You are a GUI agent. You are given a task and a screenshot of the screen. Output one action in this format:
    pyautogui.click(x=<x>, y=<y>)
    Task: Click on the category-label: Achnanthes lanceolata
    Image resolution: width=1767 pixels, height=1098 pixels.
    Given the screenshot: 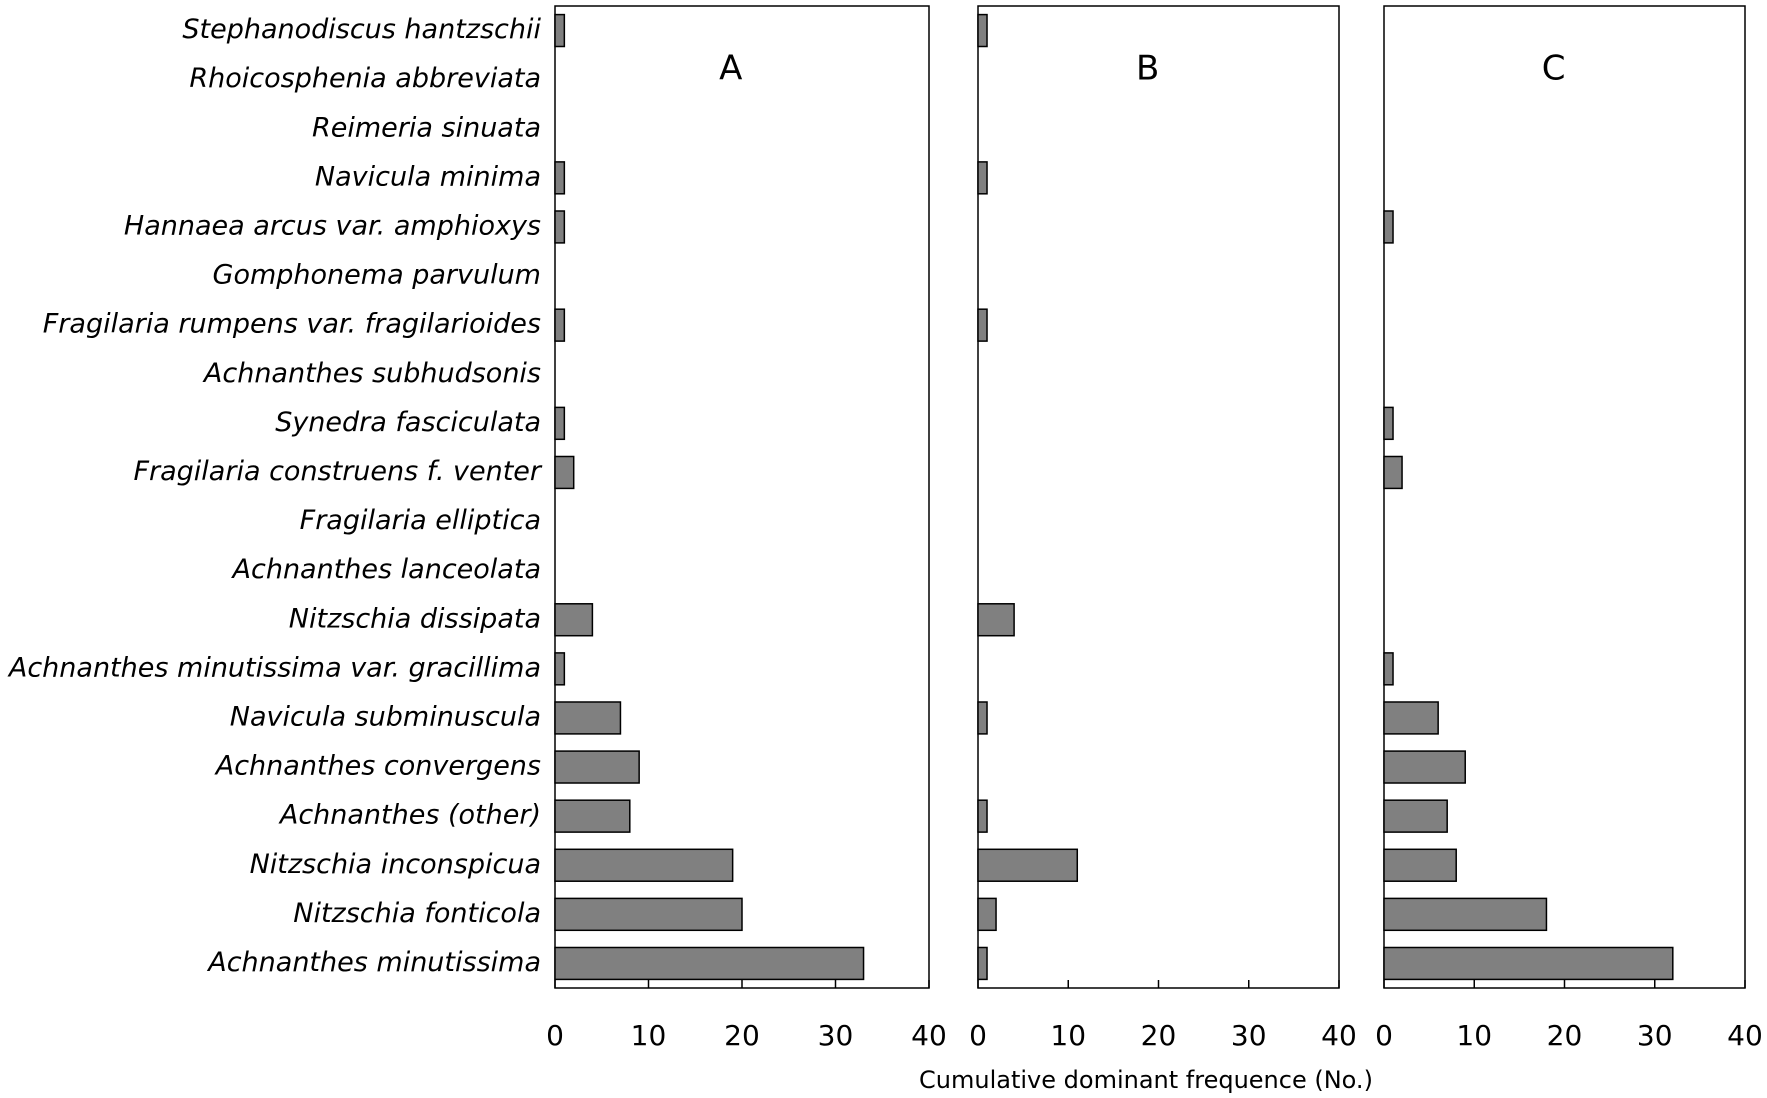 What is the action you would take?
    pyautogui.click(x=386, y=569)
    